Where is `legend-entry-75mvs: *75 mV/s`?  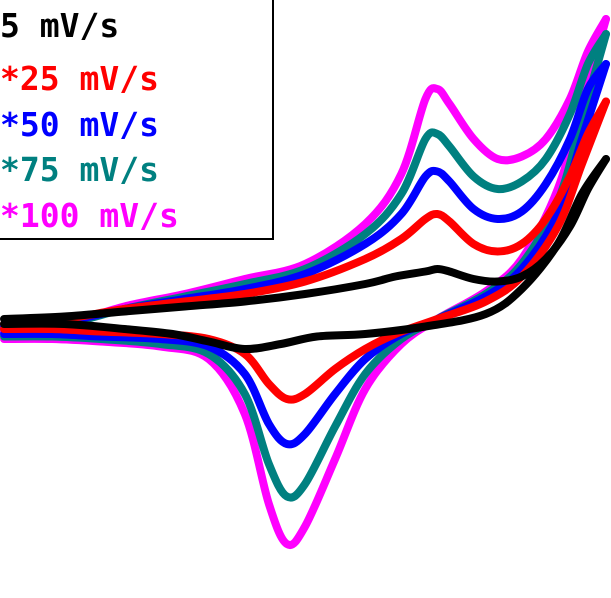 legend-entry-75mvs: *75 mV/s is located at coordinates (79, 169).